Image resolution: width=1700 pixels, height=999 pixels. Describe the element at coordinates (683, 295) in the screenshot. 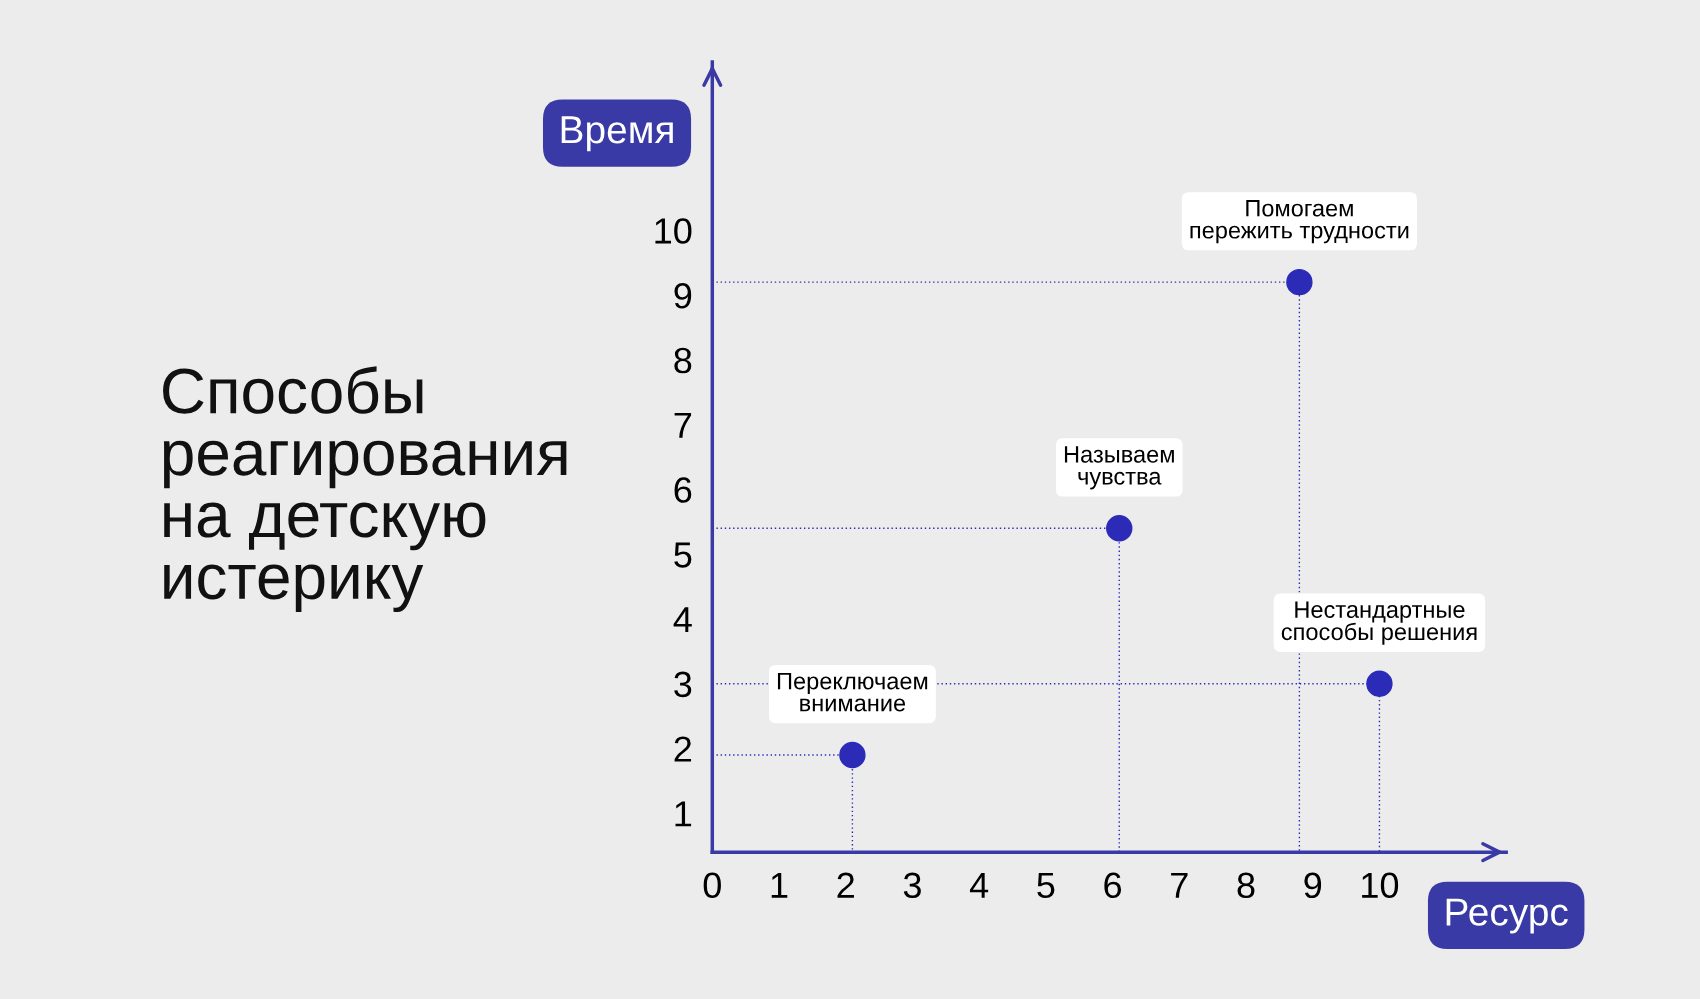

I see `y-tick-label: 9` at that location.